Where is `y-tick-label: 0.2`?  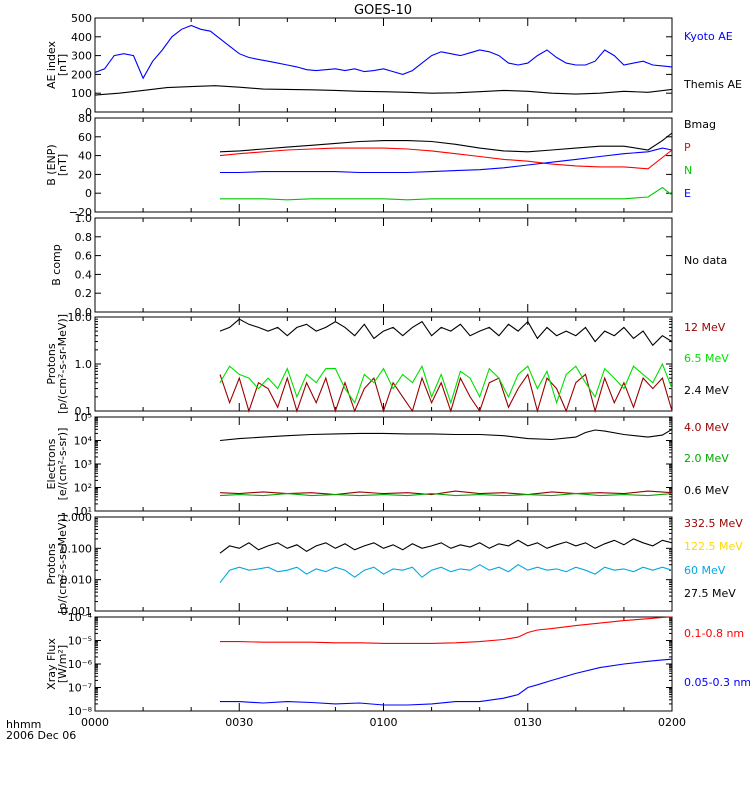 y-tick-label: 0.2 is located at coordinates (84, 293).